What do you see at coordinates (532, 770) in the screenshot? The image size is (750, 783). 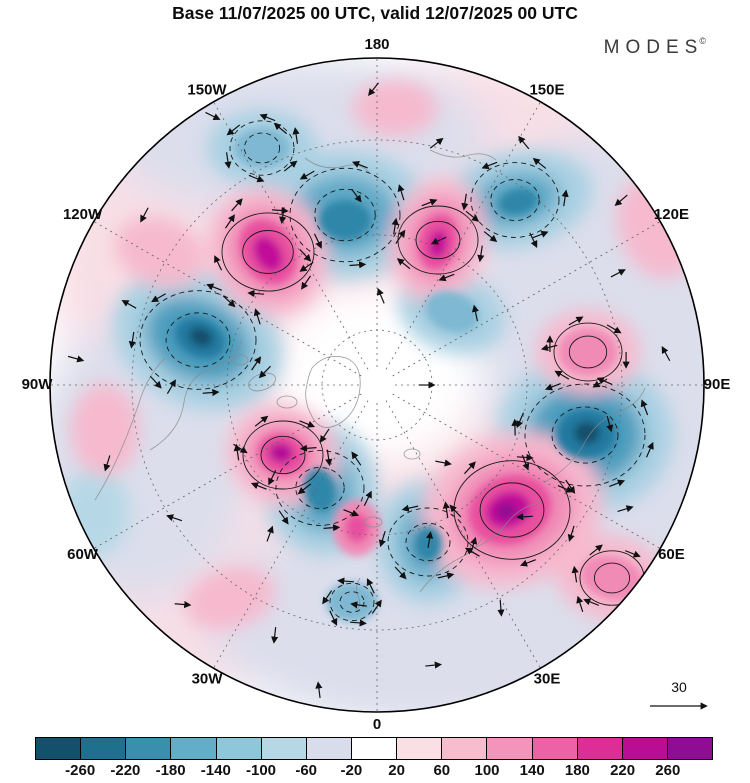 I see `colorbar-tick-label: 140` at bounding box center [532, 770].